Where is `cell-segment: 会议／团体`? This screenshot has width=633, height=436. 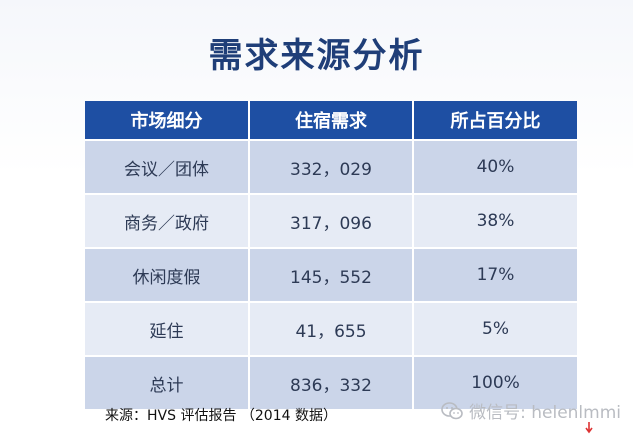
cell-segment: 会议／团体 is located at coordinates (167, 166).